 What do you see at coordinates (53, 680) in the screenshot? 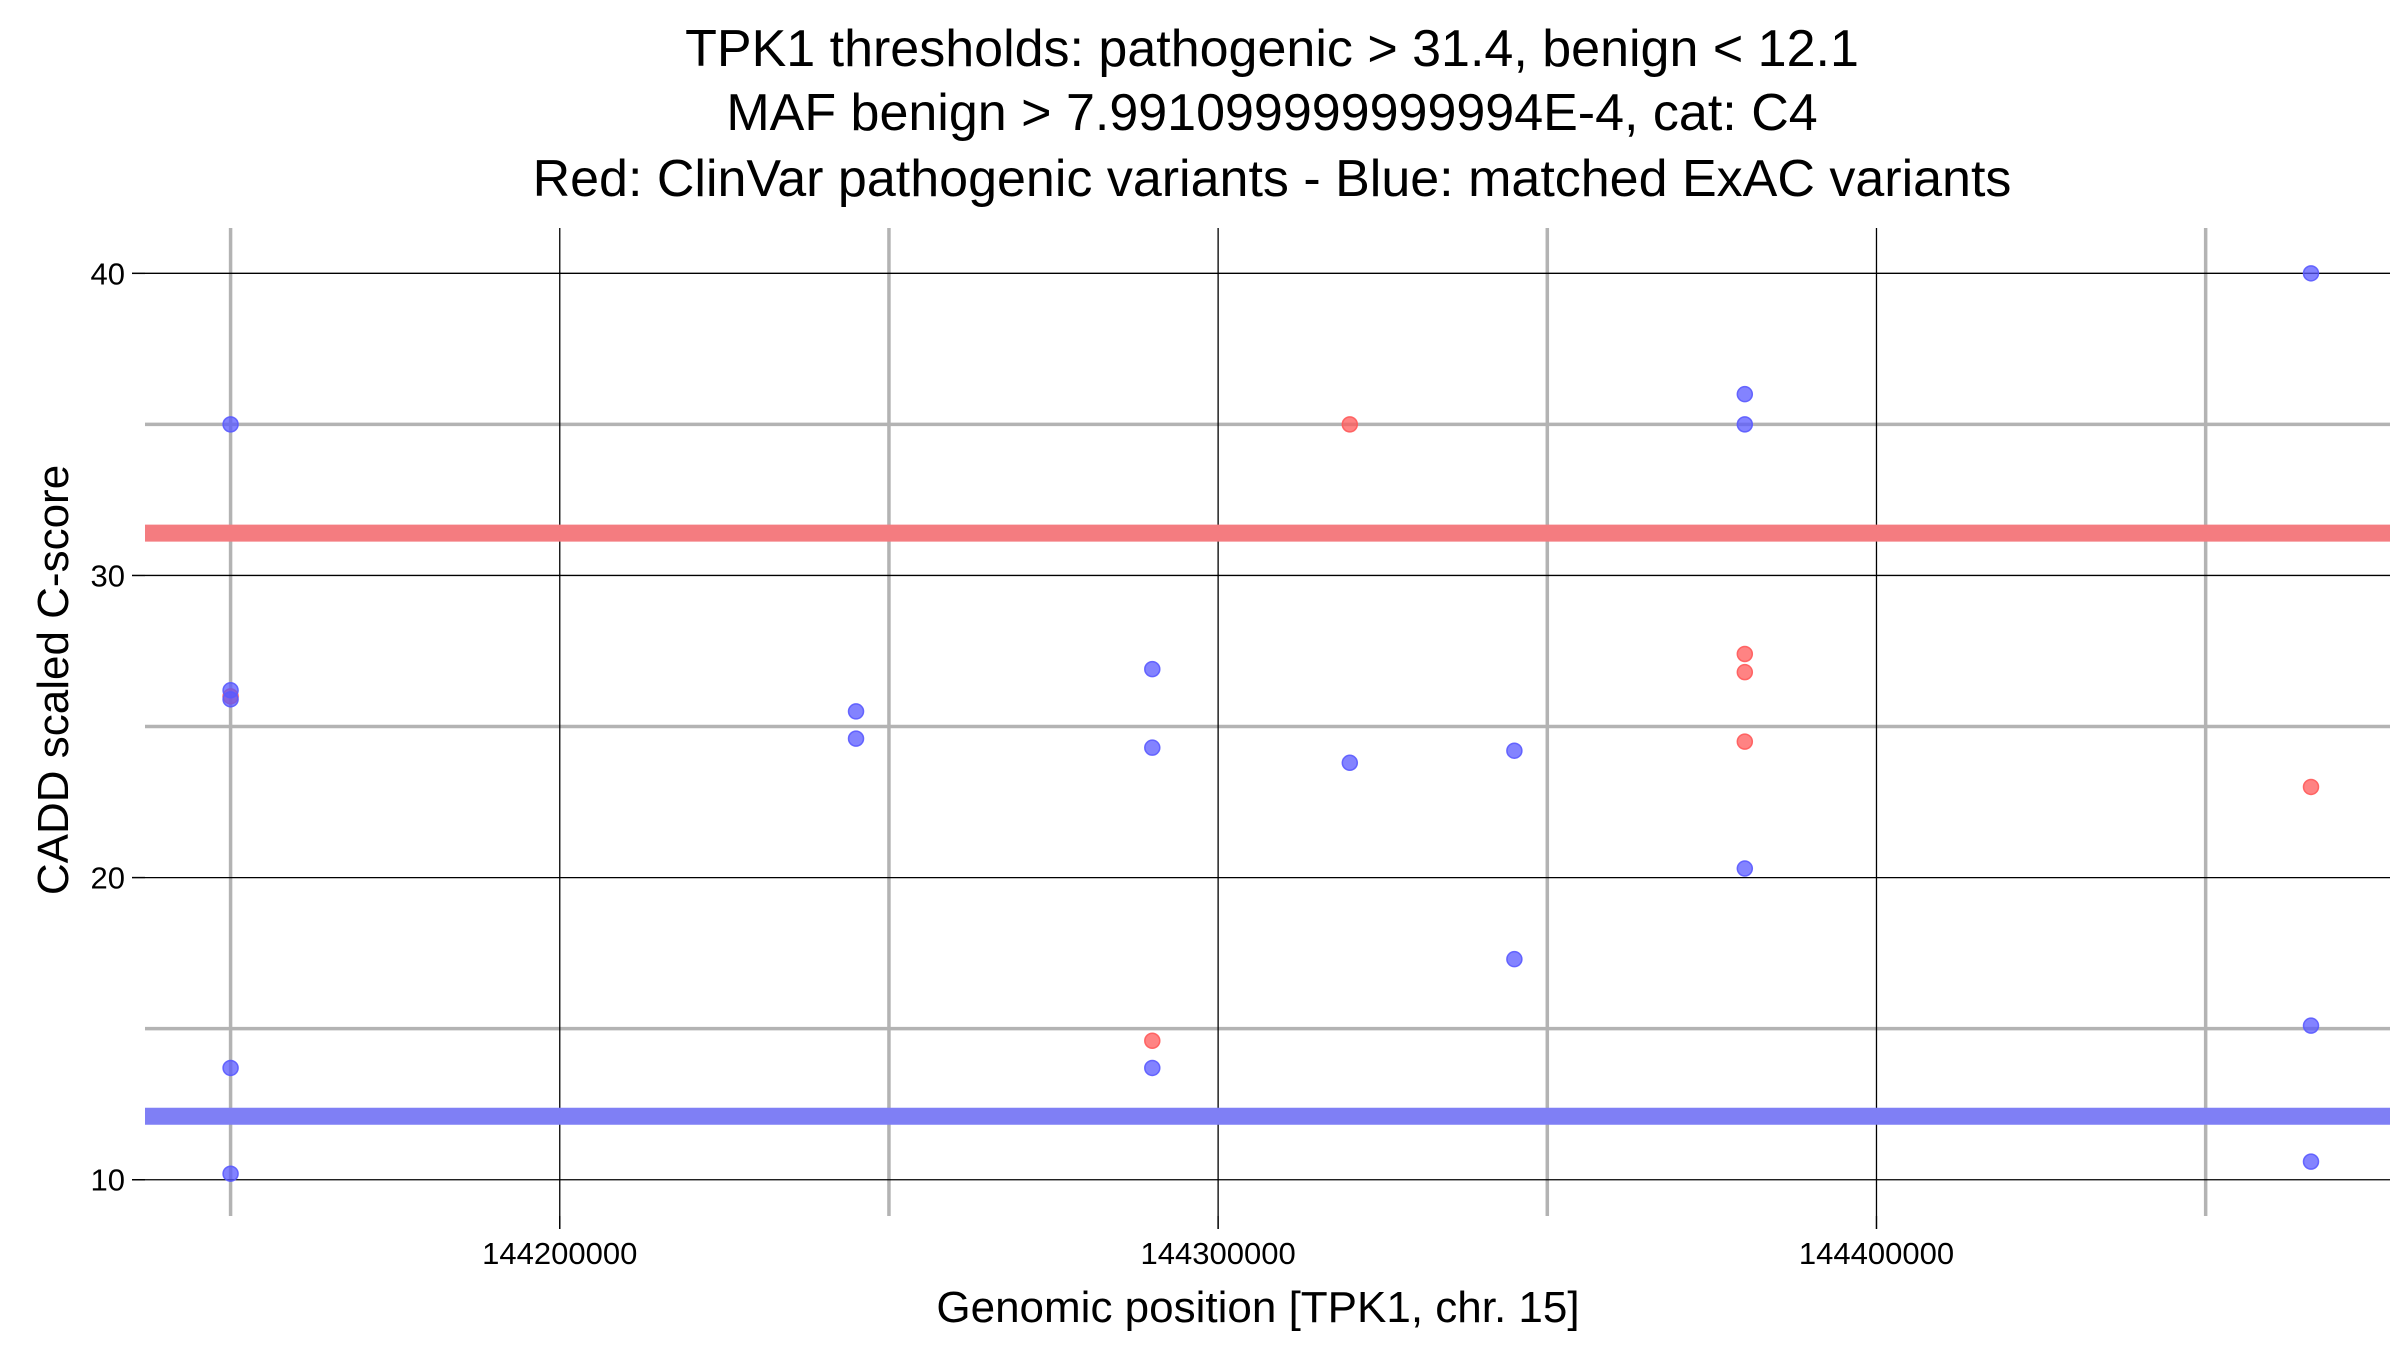
I see `y-axis-title: CADD scaled C-score` at bounding box center [53, 680].